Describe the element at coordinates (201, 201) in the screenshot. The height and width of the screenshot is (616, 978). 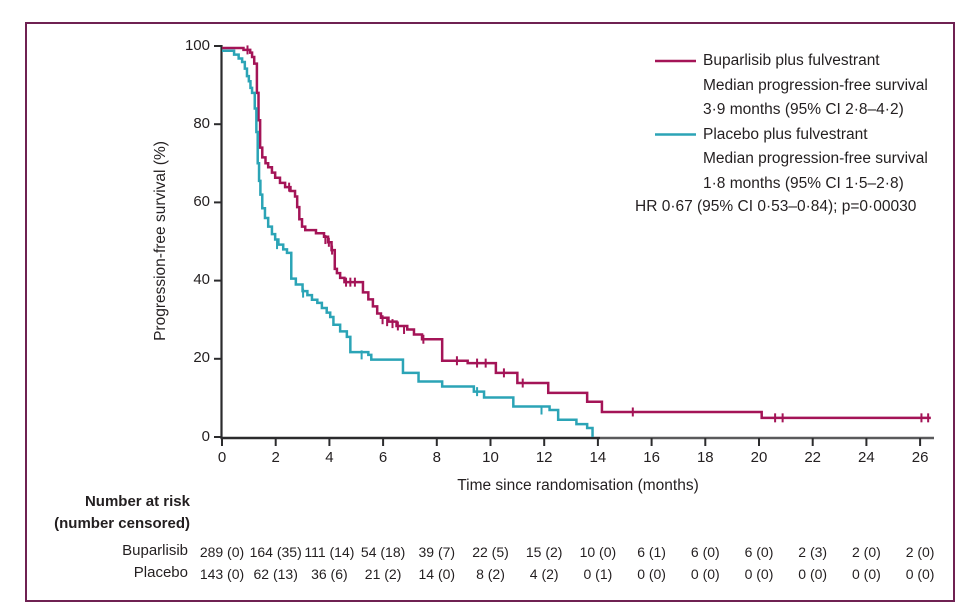
I see `y-tick-label: 60` at that location.